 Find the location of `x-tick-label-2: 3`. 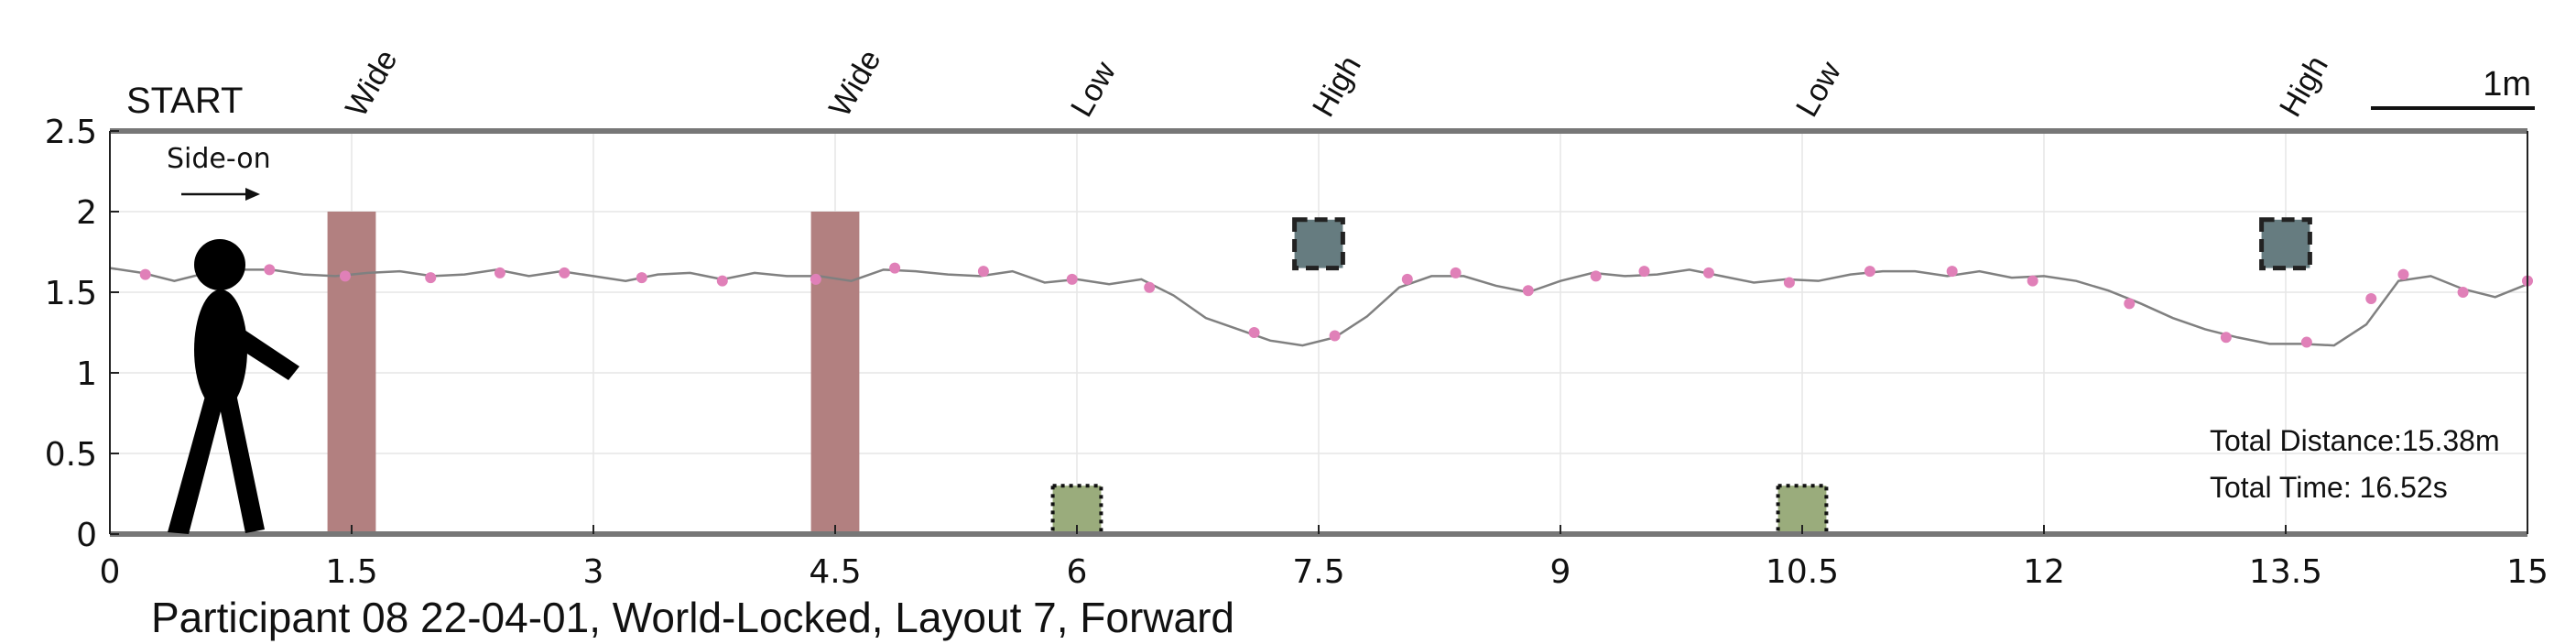

x-tick-label-2: 3 is located at coordinates (593, 572).